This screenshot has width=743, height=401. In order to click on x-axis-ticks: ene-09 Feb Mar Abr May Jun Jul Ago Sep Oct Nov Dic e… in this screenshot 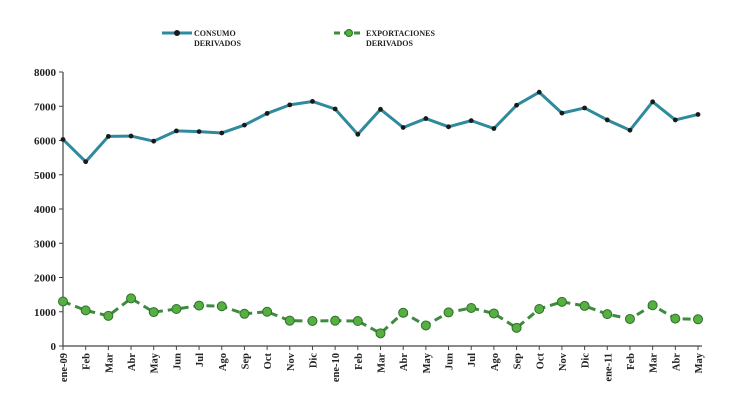, I will do `click(382, 364)`.